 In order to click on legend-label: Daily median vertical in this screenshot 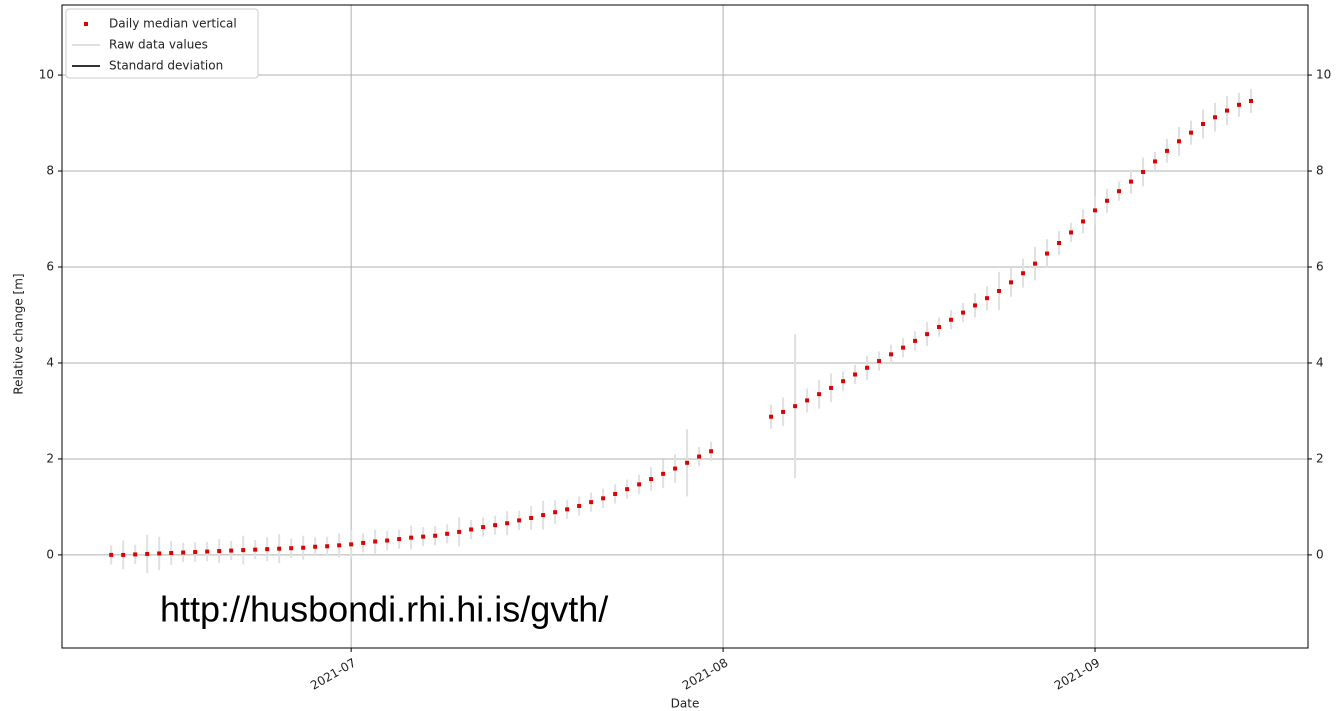, I will do `click(173, 24)`.